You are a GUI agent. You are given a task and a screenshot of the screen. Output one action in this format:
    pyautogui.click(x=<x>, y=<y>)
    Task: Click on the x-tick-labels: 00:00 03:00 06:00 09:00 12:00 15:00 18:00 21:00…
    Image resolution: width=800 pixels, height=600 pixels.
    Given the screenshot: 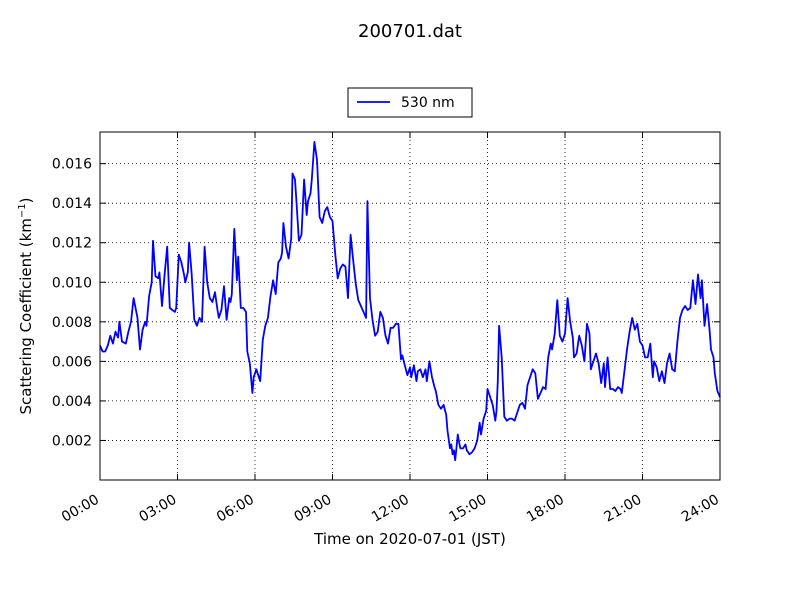 What is the action you would take?
    pyautogui.click(x=390, y=509)
    